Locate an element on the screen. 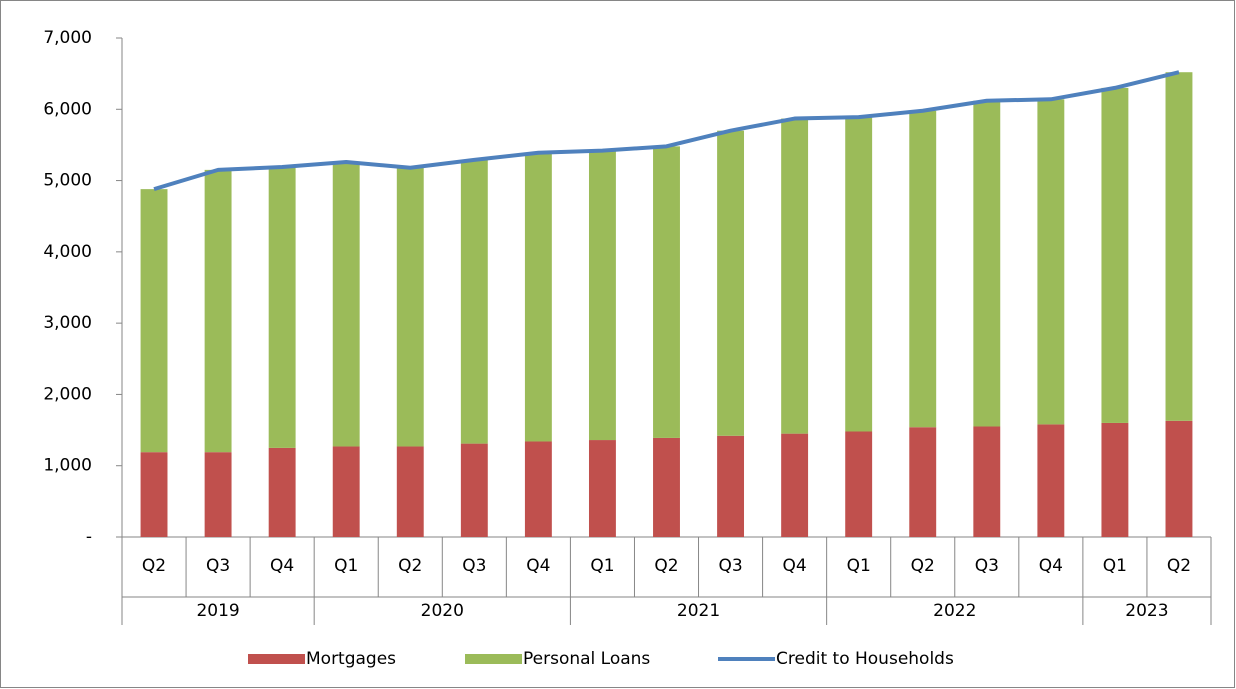  legend-label: Personal Loans is located at coordinates (586, 659).